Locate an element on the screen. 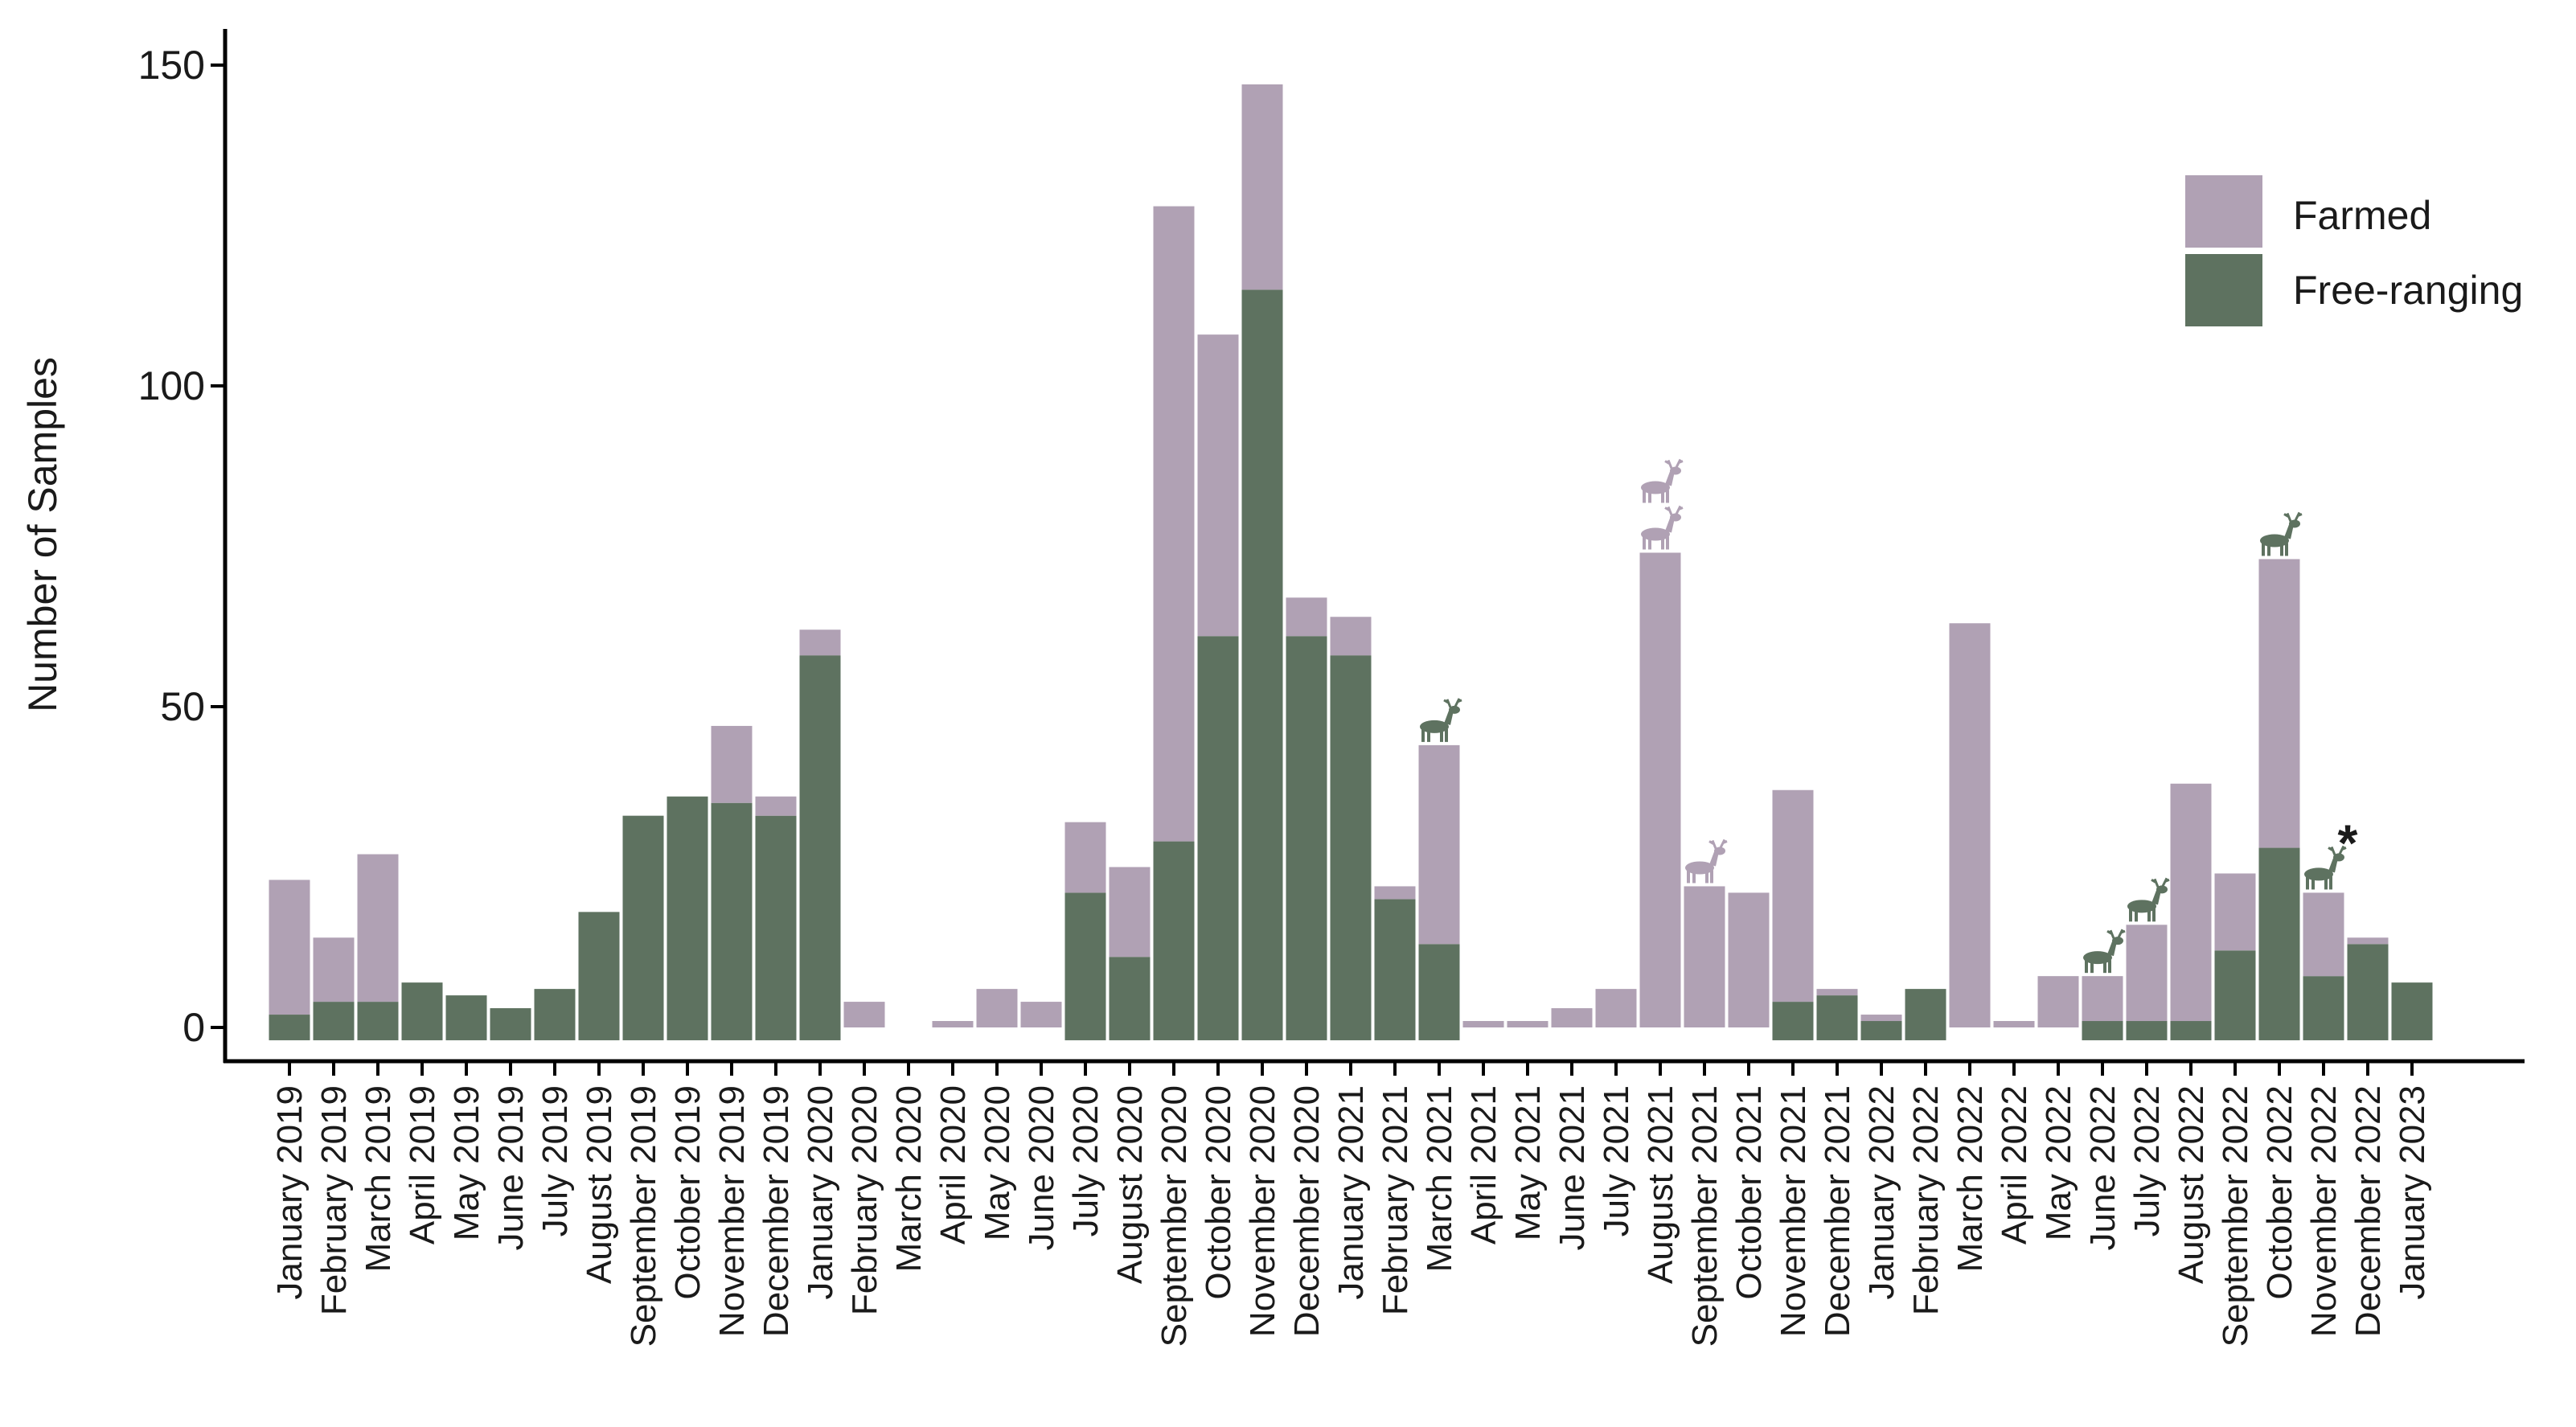 The image size is (2576, 1427). legend-label-free-ranging: Free-ranging is located at coordinates (2408, 290).